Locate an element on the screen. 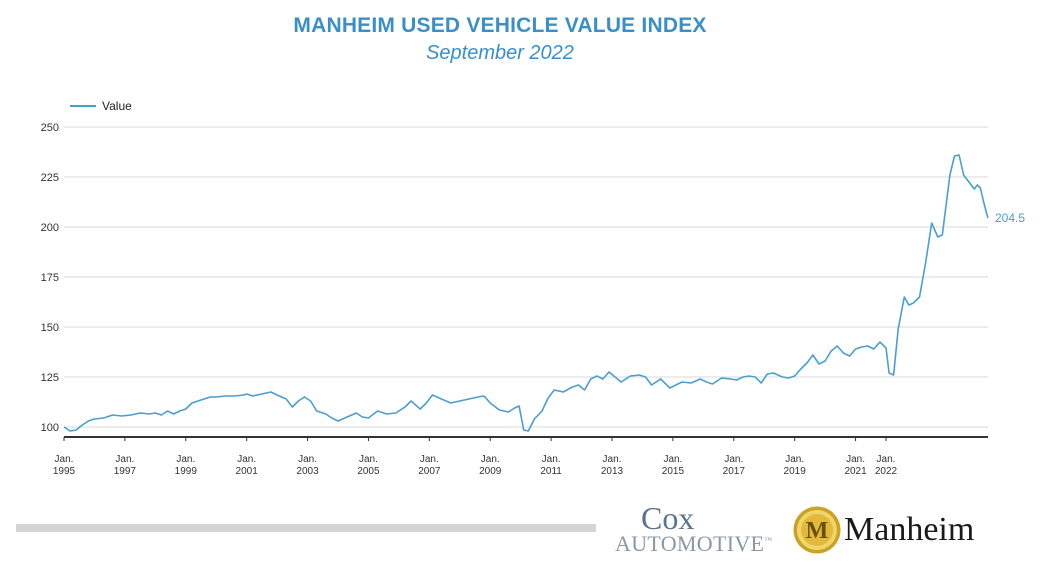  x-tick-label-month-2013: Jan. is located at coordinates (612, 459).